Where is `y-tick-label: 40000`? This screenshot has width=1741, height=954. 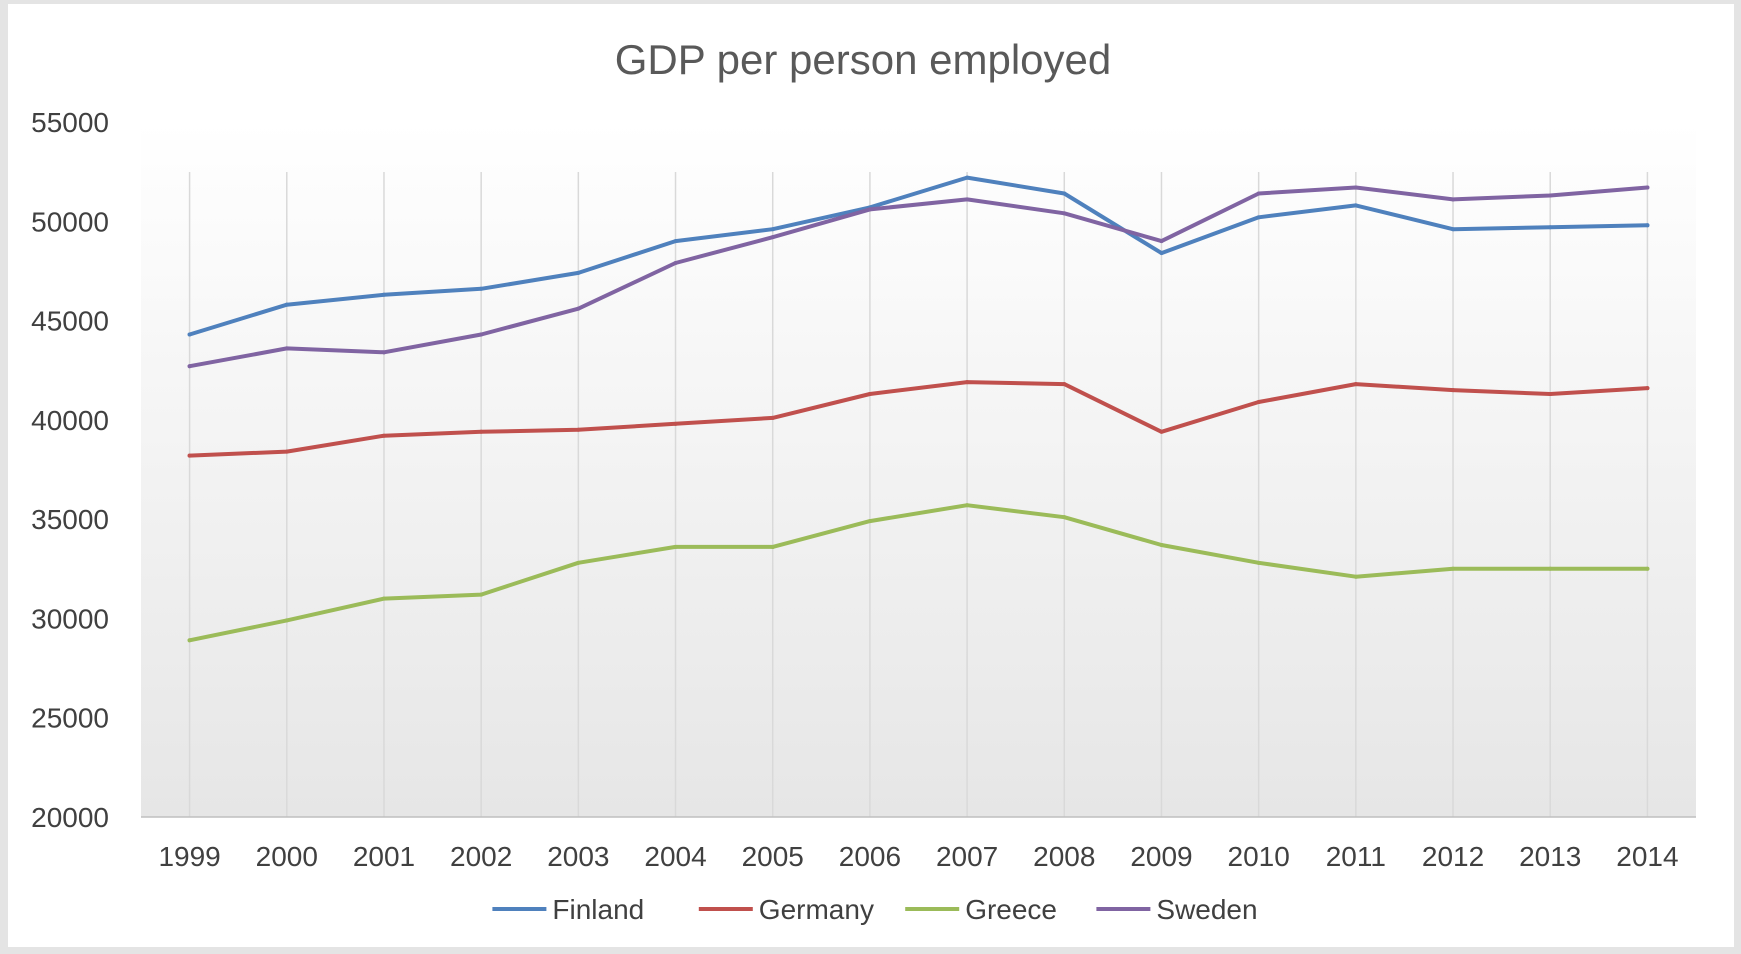
y-tick-label: 40000 is located at coordinates (70, 420).